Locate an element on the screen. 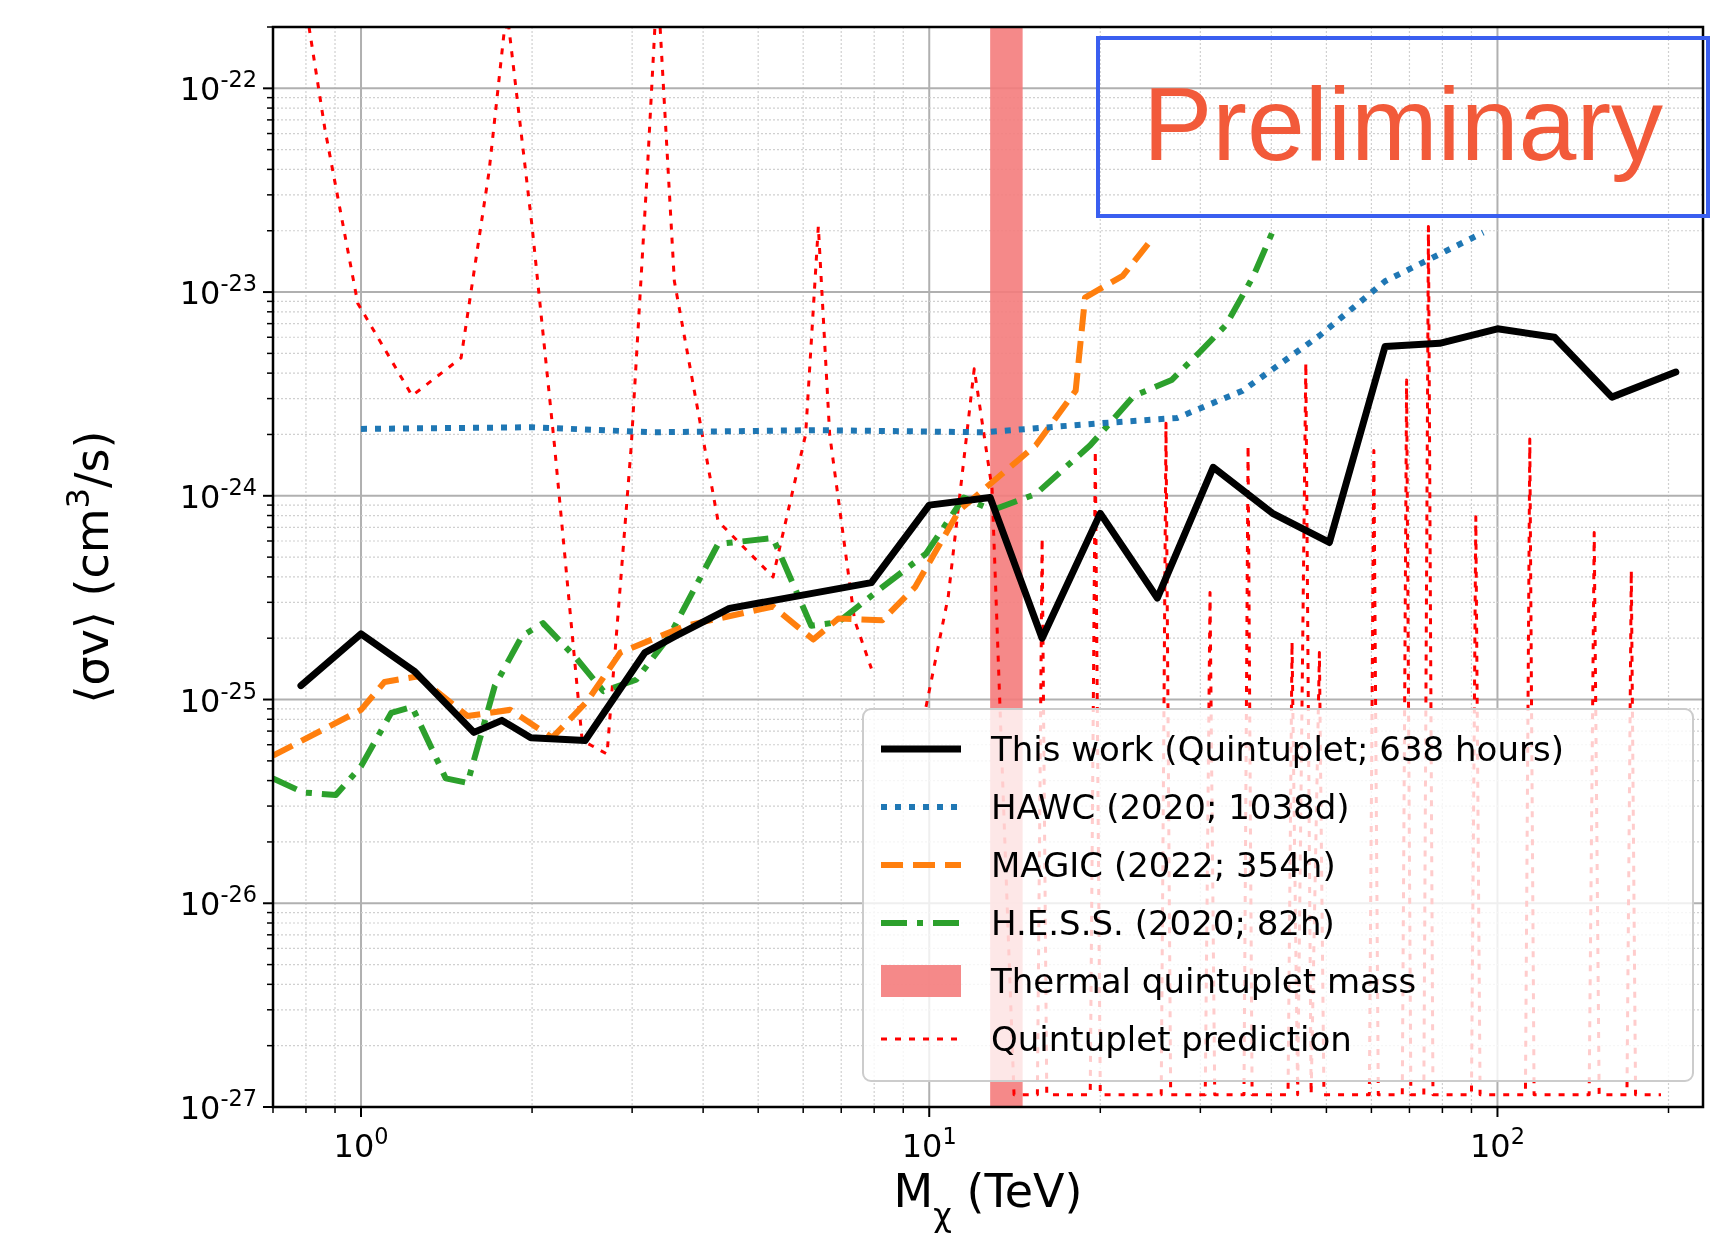 The width and height of the screenshot is (1711, 1249). y-tick-label: 10$^{-23}$ is located at coordinates (218, 291).